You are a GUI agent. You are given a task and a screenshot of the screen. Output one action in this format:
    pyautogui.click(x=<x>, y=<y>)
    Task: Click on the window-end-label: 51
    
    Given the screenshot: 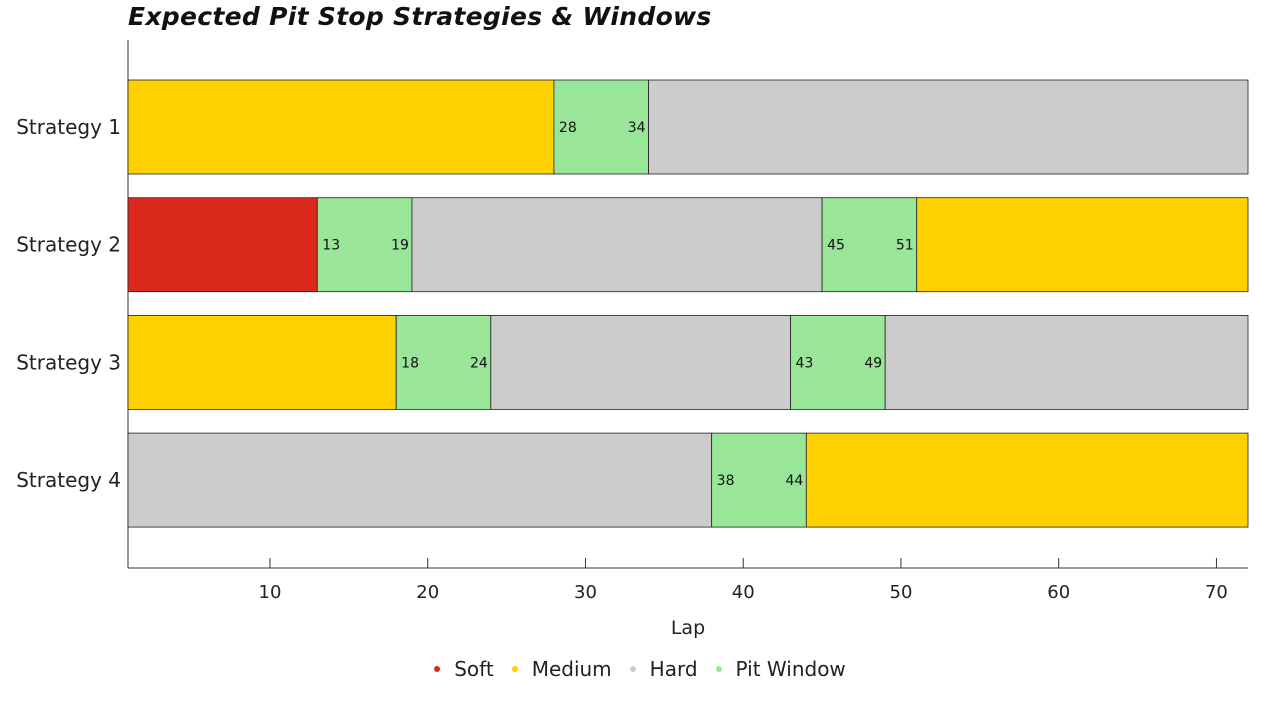 What is the action you would take?
    pyautogui.click(x=905, y=246)
    